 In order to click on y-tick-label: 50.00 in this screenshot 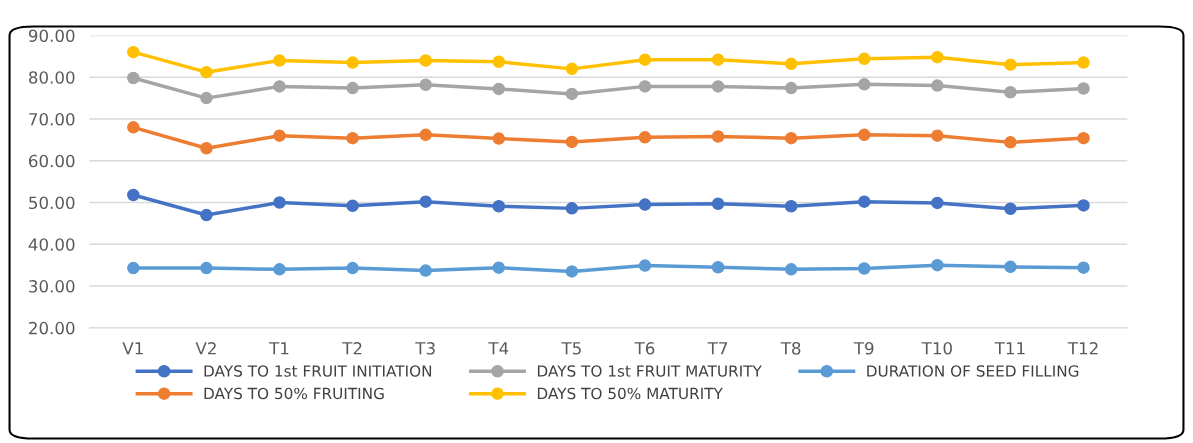, I will do `click(52, 203)`.